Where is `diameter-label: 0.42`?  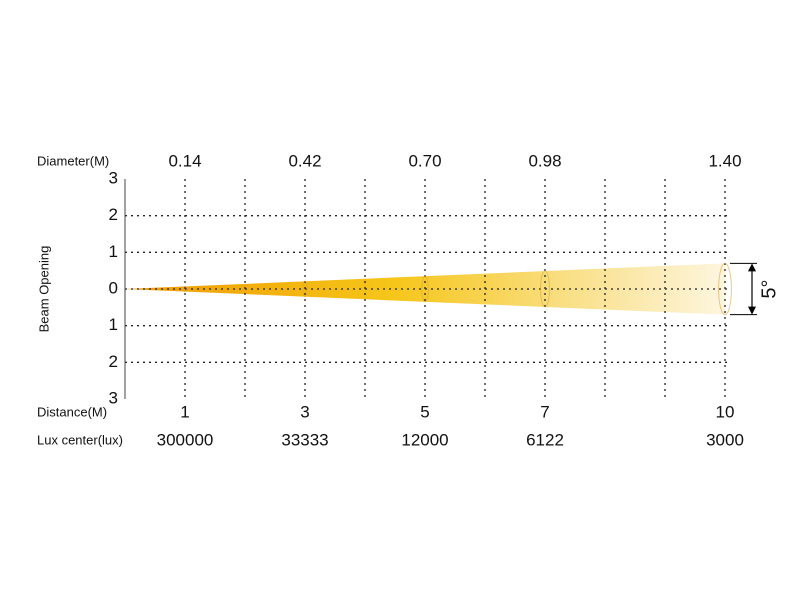
diameter-label: 0.42 is located at coordinates (304, 160).